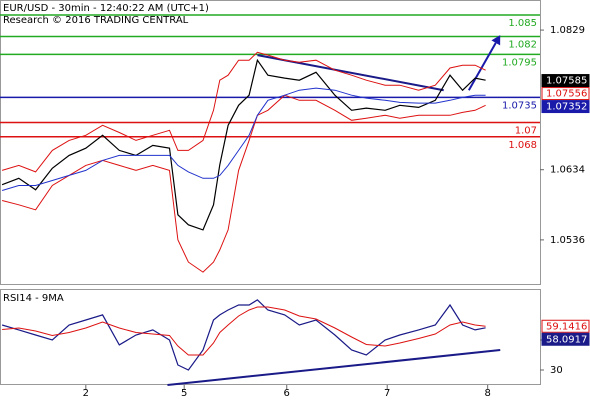 The width and height of the screenshot is (590, 400). I want to click on forecast-arrow, so click(482, 66).